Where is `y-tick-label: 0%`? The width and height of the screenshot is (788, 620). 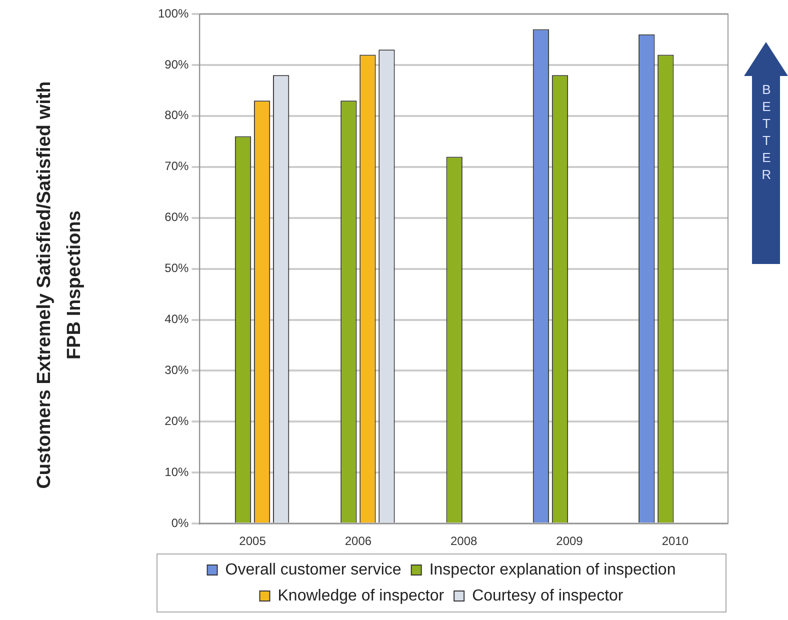
y-tick-label: 0% is located at coordinates (180, 523).